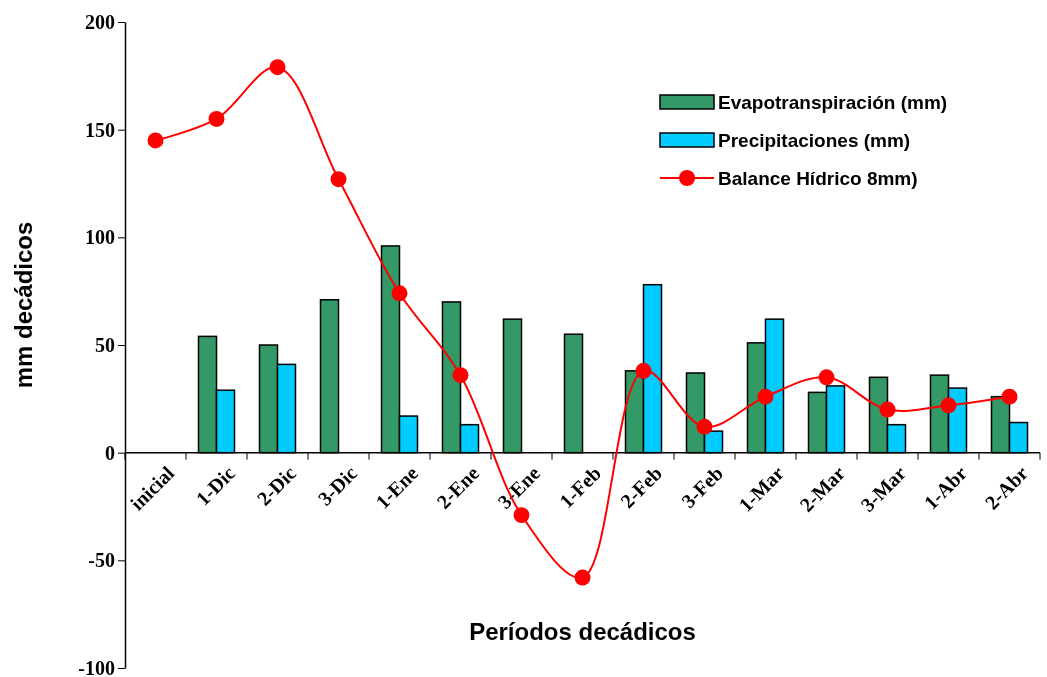  What do you see at coordinates (582, 631) in the screenshot?
I see `x-axis-title: Períodos decádicos` at bounding box center [582, 631].